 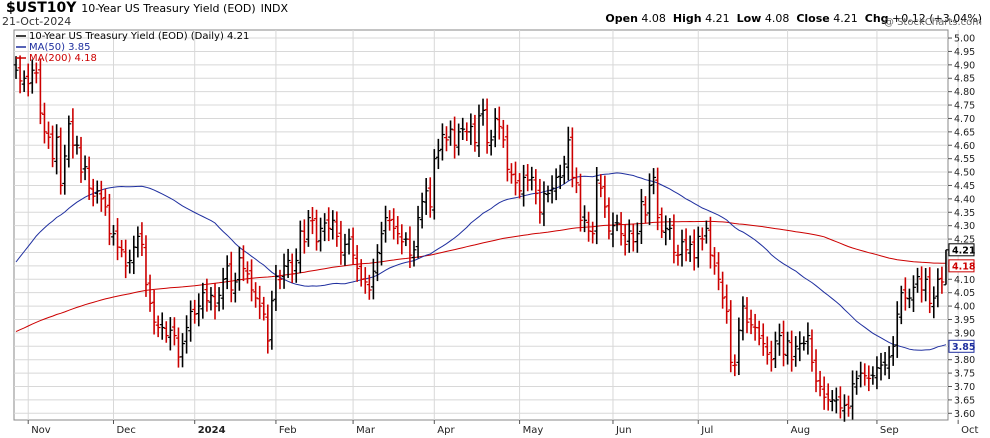 What do you see at coordinates (653, 18) in the screenshot?
I see `open-value: 4.08` at bounding box center [653, 18].